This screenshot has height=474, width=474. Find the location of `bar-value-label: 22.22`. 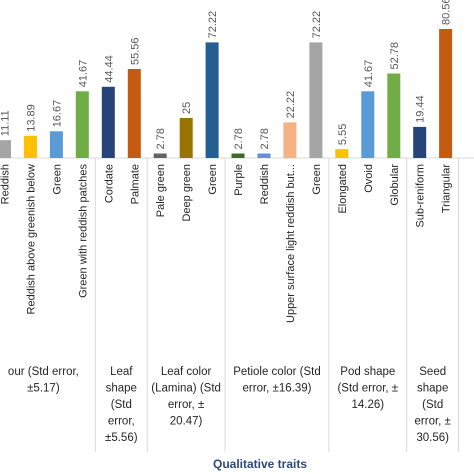

bar-value-label: 22.22 is located at coordinates (291, 105).